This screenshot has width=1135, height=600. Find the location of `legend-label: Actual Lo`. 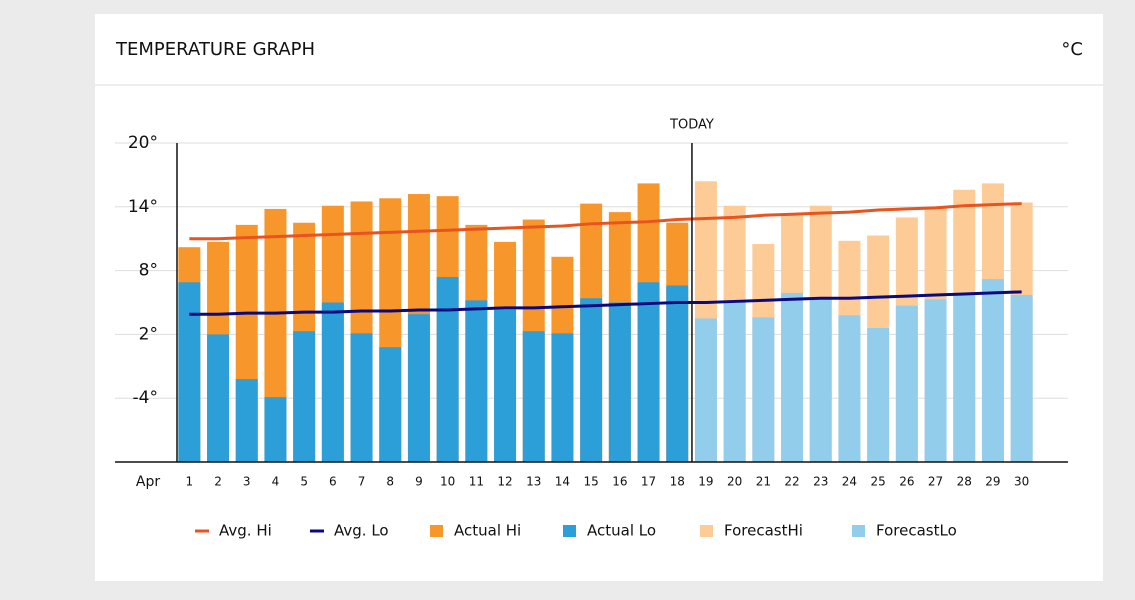

legend-label: Actual Lo is located at coordinates (621, 531).